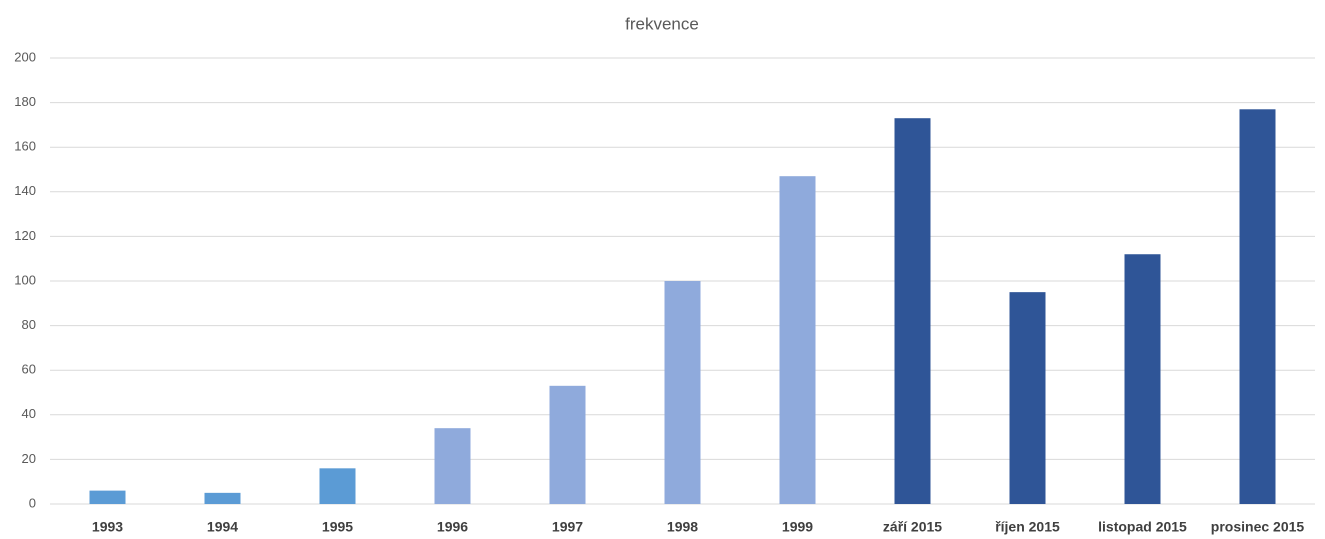 Image resolution: width=1325 pixels, height=539 pixels. What do you see at coordinates (29, 458) in the screenshot?
I see `y-tick-label: 20` at bounding box center [29, 458].